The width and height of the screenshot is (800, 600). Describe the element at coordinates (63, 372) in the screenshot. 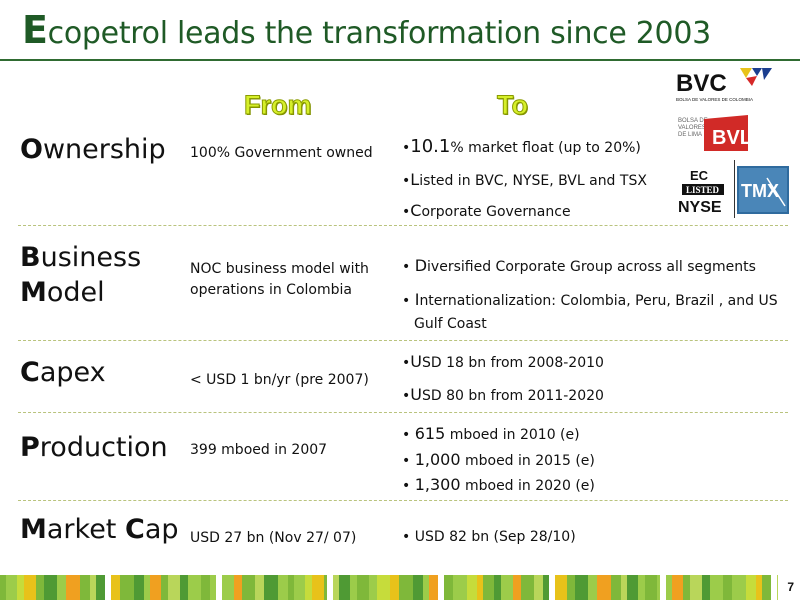

I see `row-label-capex: Capex` at that location.